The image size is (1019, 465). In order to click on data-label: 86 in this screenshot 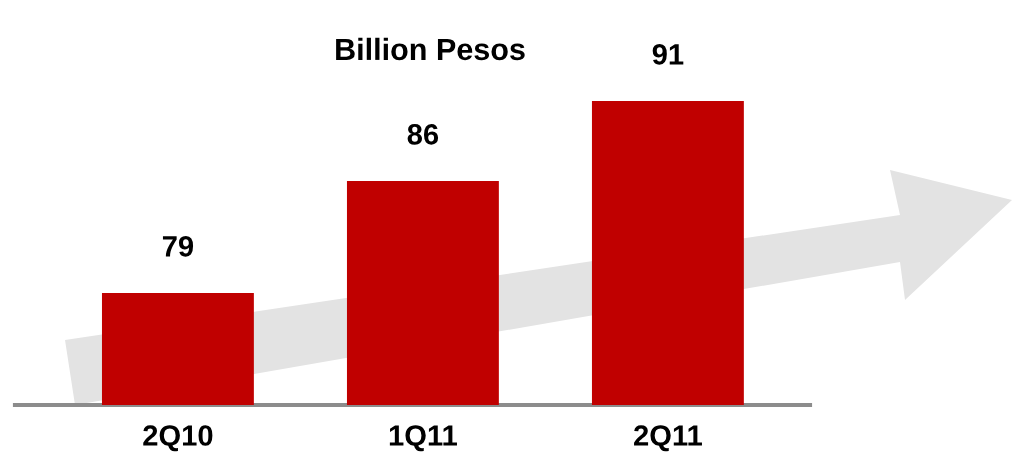, I will do `click(423, 134)`.